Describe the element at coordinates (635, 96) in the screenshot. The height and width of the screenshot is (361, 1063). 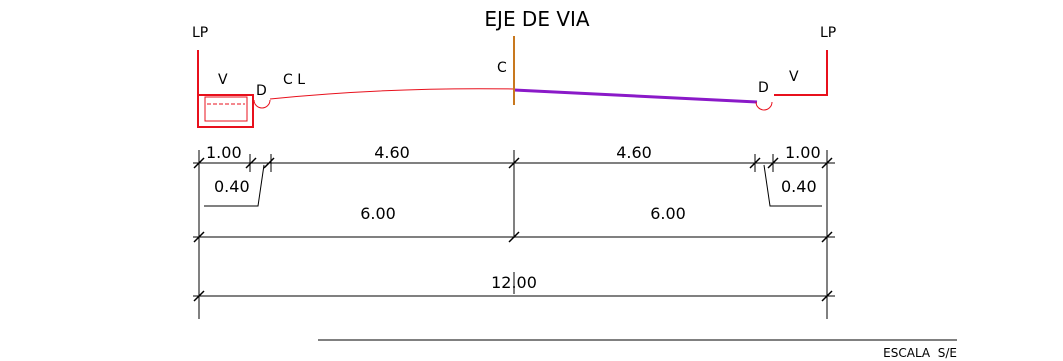
I see `right-carriageway-line` at that location.